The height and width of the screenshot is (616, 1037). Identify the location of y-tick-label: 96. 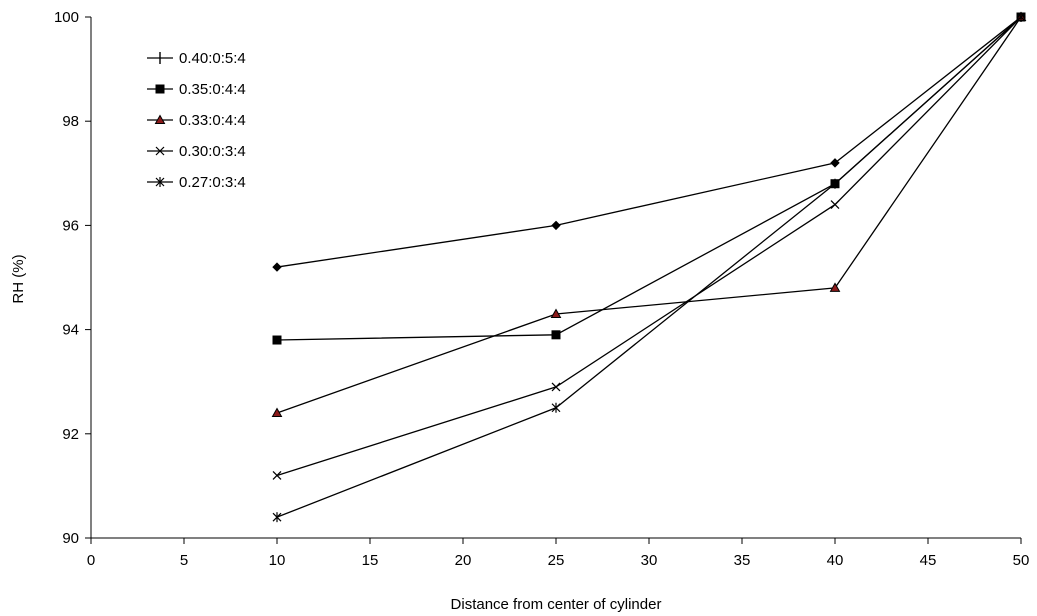
(70, 225).